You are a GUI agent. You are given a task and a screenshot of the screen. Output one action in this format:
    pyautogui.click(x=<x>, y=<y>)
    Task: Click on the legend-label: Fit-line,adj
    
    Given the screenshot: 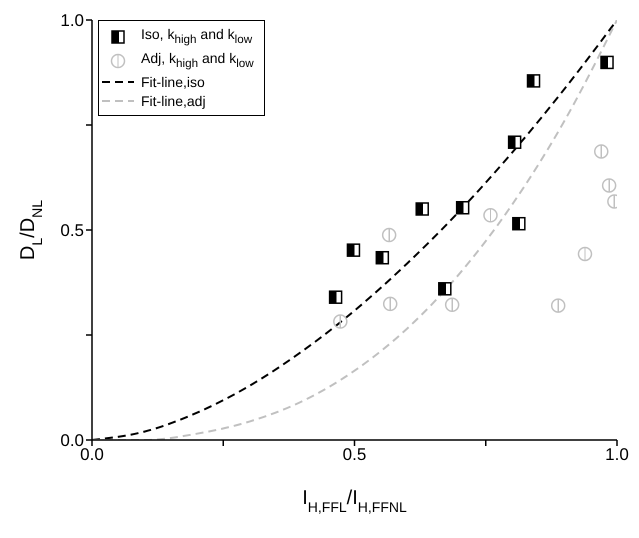 What is the action you would take?
    pyautogui.click(x=173, y=101)
    